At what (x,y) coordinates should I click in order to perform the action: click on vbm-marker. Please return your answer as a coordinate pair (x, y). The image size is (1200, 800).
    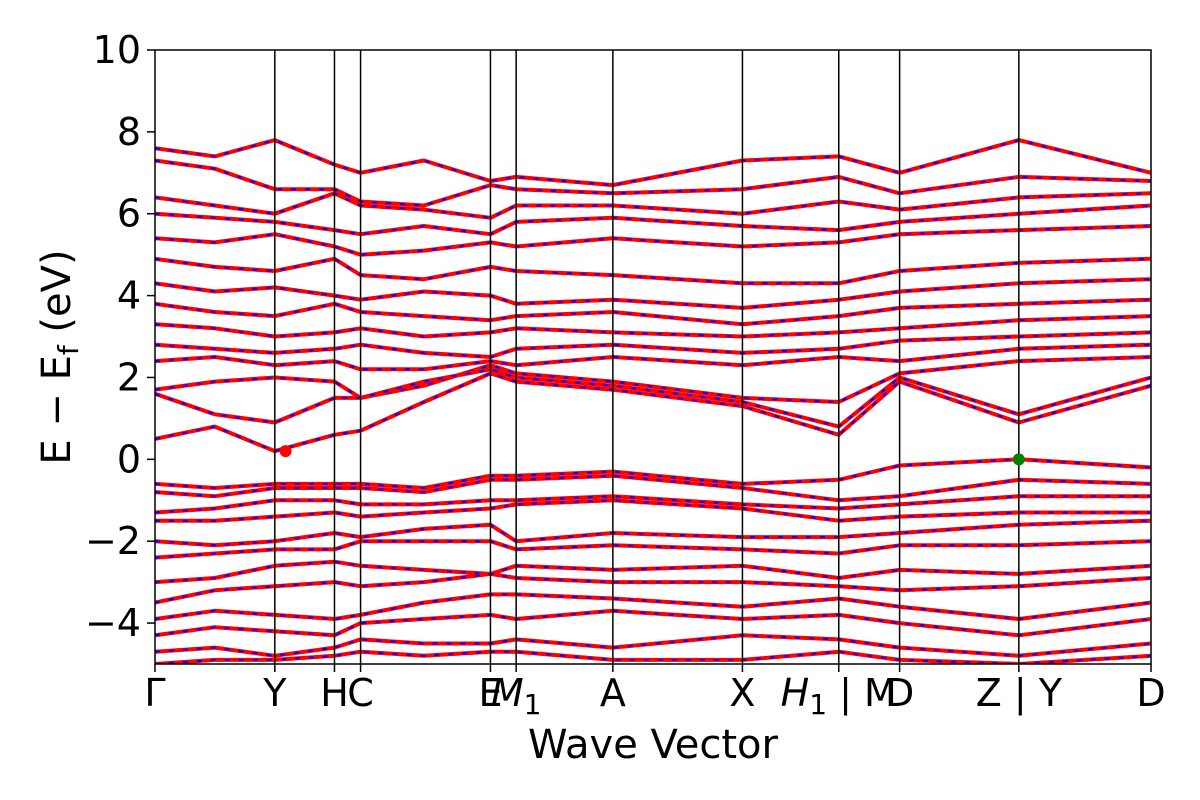
    Looking at the image, I should click on (1018, 459).